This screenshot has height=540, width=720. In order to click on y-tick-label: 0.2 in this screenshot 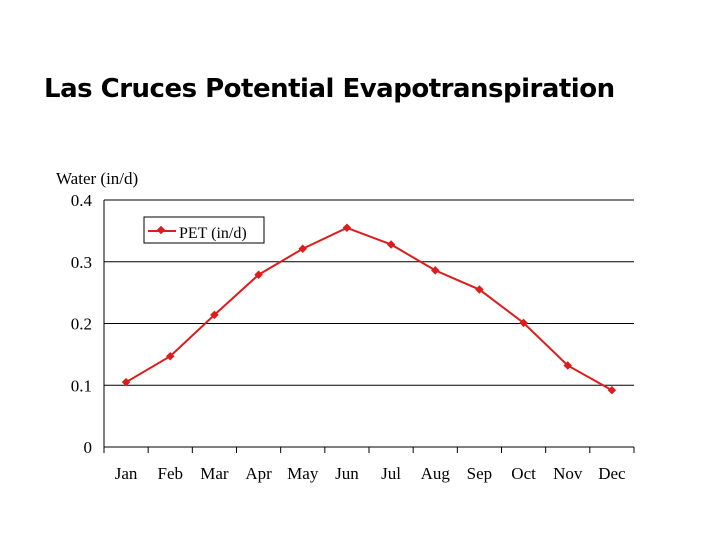, I will do `click(81, 324)`.